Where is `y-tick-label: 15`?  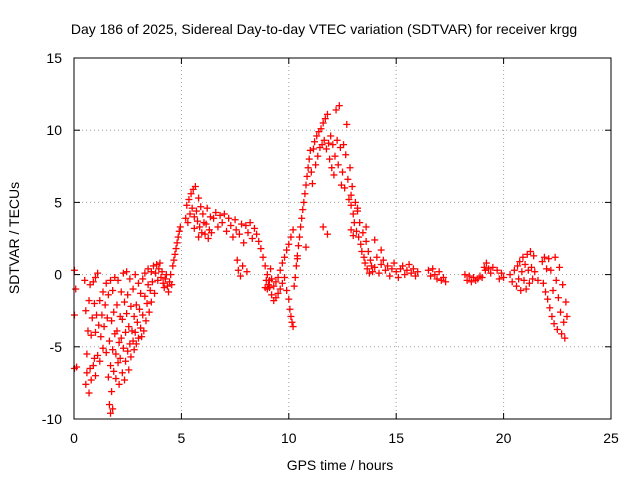
y-tick-label: 15 is located at coordinates (54, 58).